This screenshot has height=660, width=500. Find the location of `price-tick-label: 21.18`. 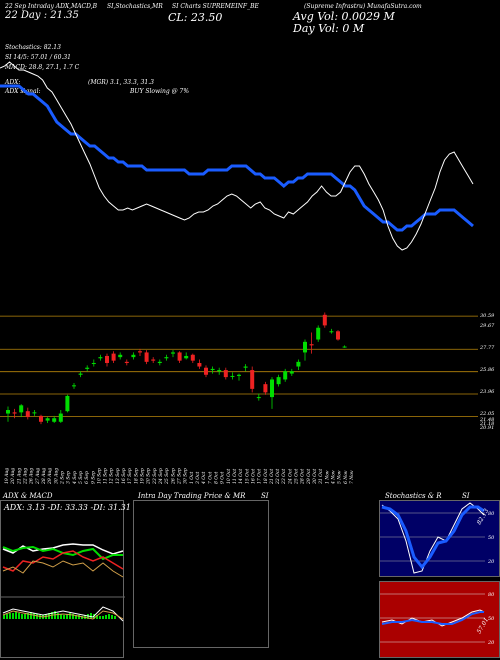

price-tick-label: 21.18 is located at coordinates (486, 424).